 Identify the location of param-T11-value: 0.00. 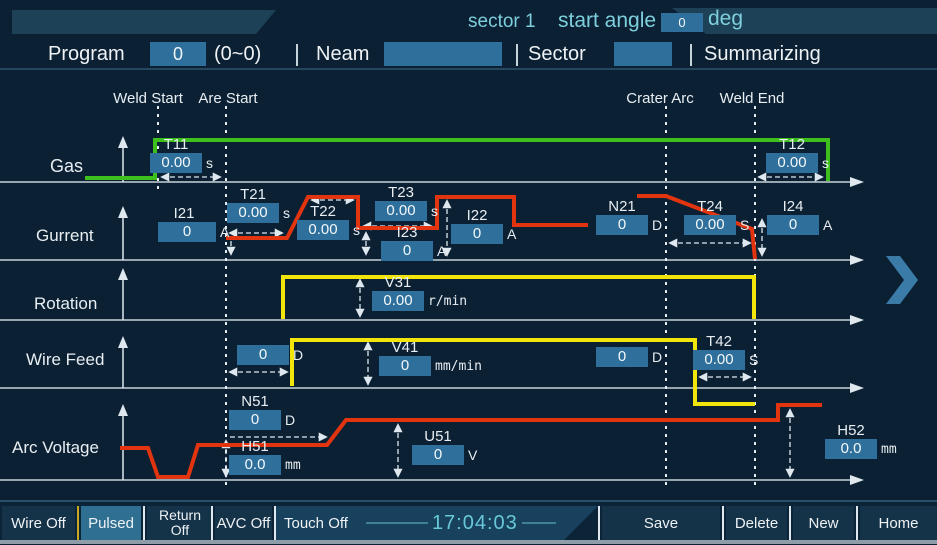
(176, 163).